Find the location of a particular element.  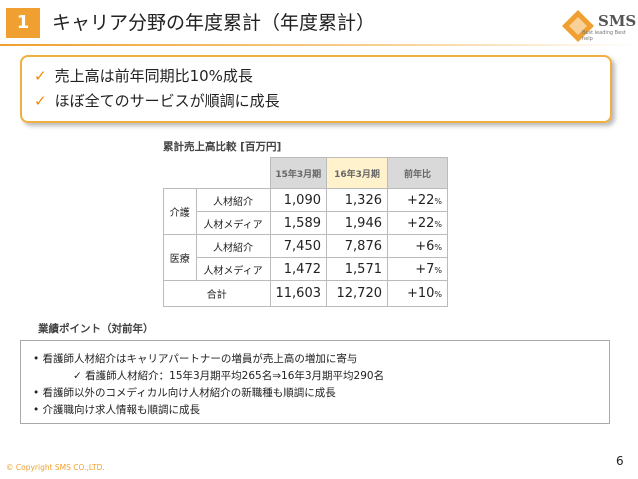

yoy-cell: +10% is located at coordinates (417, 293).